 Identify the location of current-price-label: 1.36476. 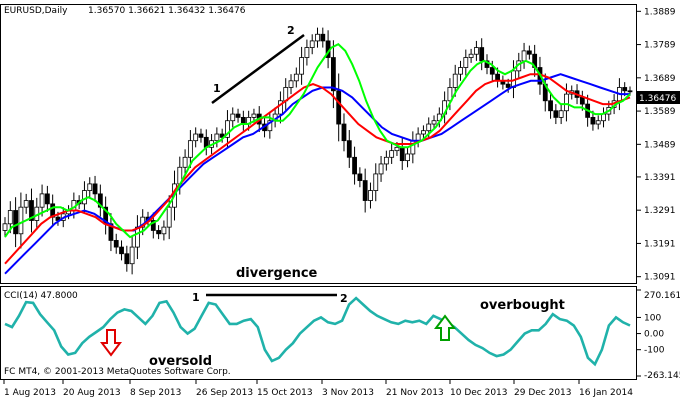
(657, 99).